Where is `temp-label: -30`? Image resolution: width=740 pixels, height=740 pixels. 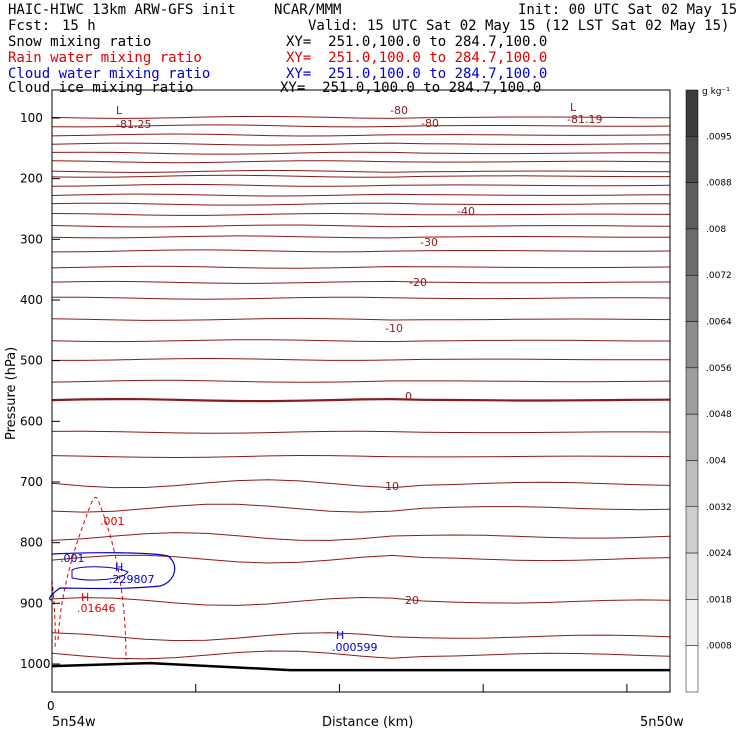 temp-label: -30 is located at coordinates (429, 242).